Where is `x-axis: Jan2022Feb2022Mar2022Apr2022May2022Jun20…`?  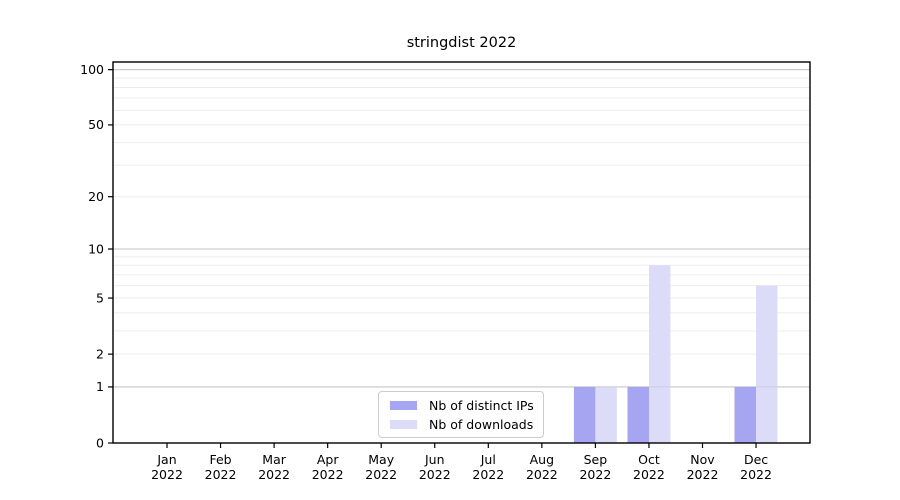
x-axis: Jan2022Feb2022Mar2022Apr2022May2022Jun20… is located at coordinates (461, 462).